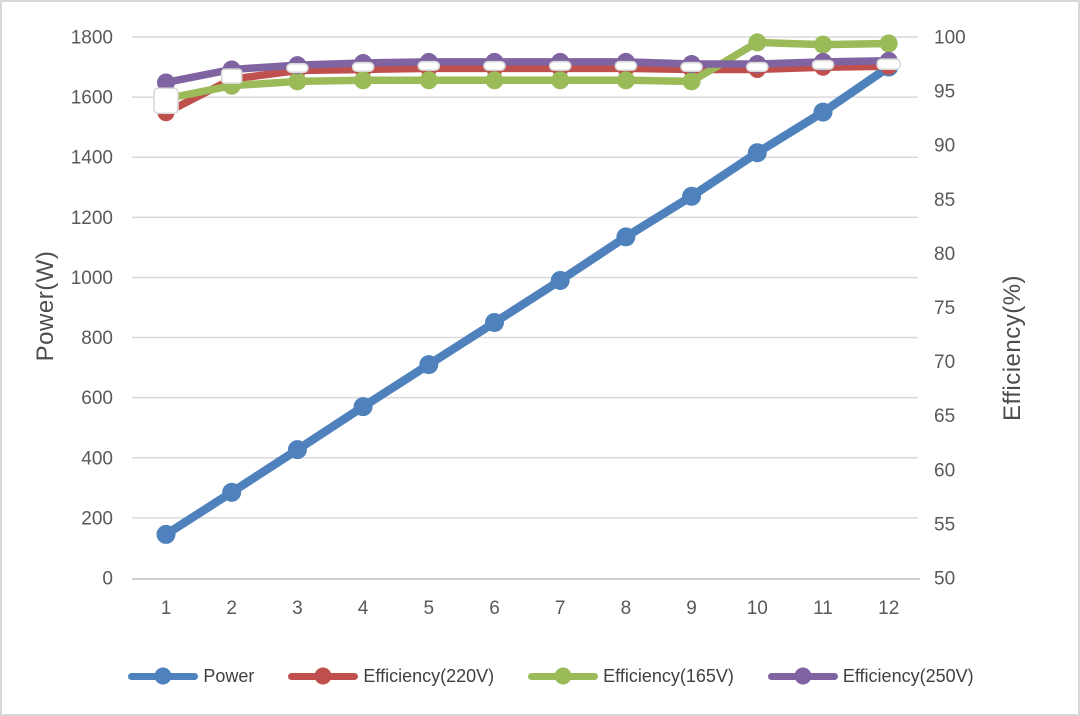 Image resolution: width=1080 pixels, height=716 pixels. Describe the element at coordinates (944, 416) in the screenshot. I see `right-axis-tick-label: 65` at that location.